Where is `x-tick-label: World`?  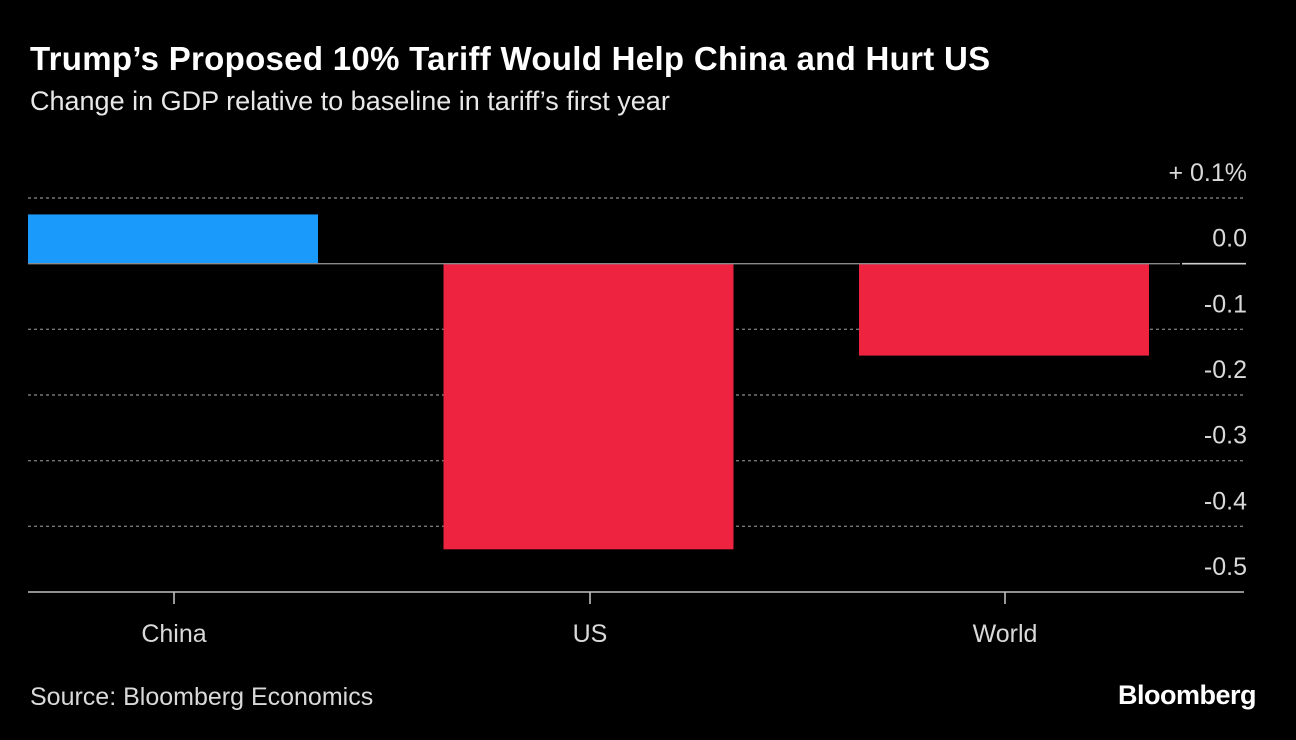 x-tick-label: World is located at coordinates (1005, 634).